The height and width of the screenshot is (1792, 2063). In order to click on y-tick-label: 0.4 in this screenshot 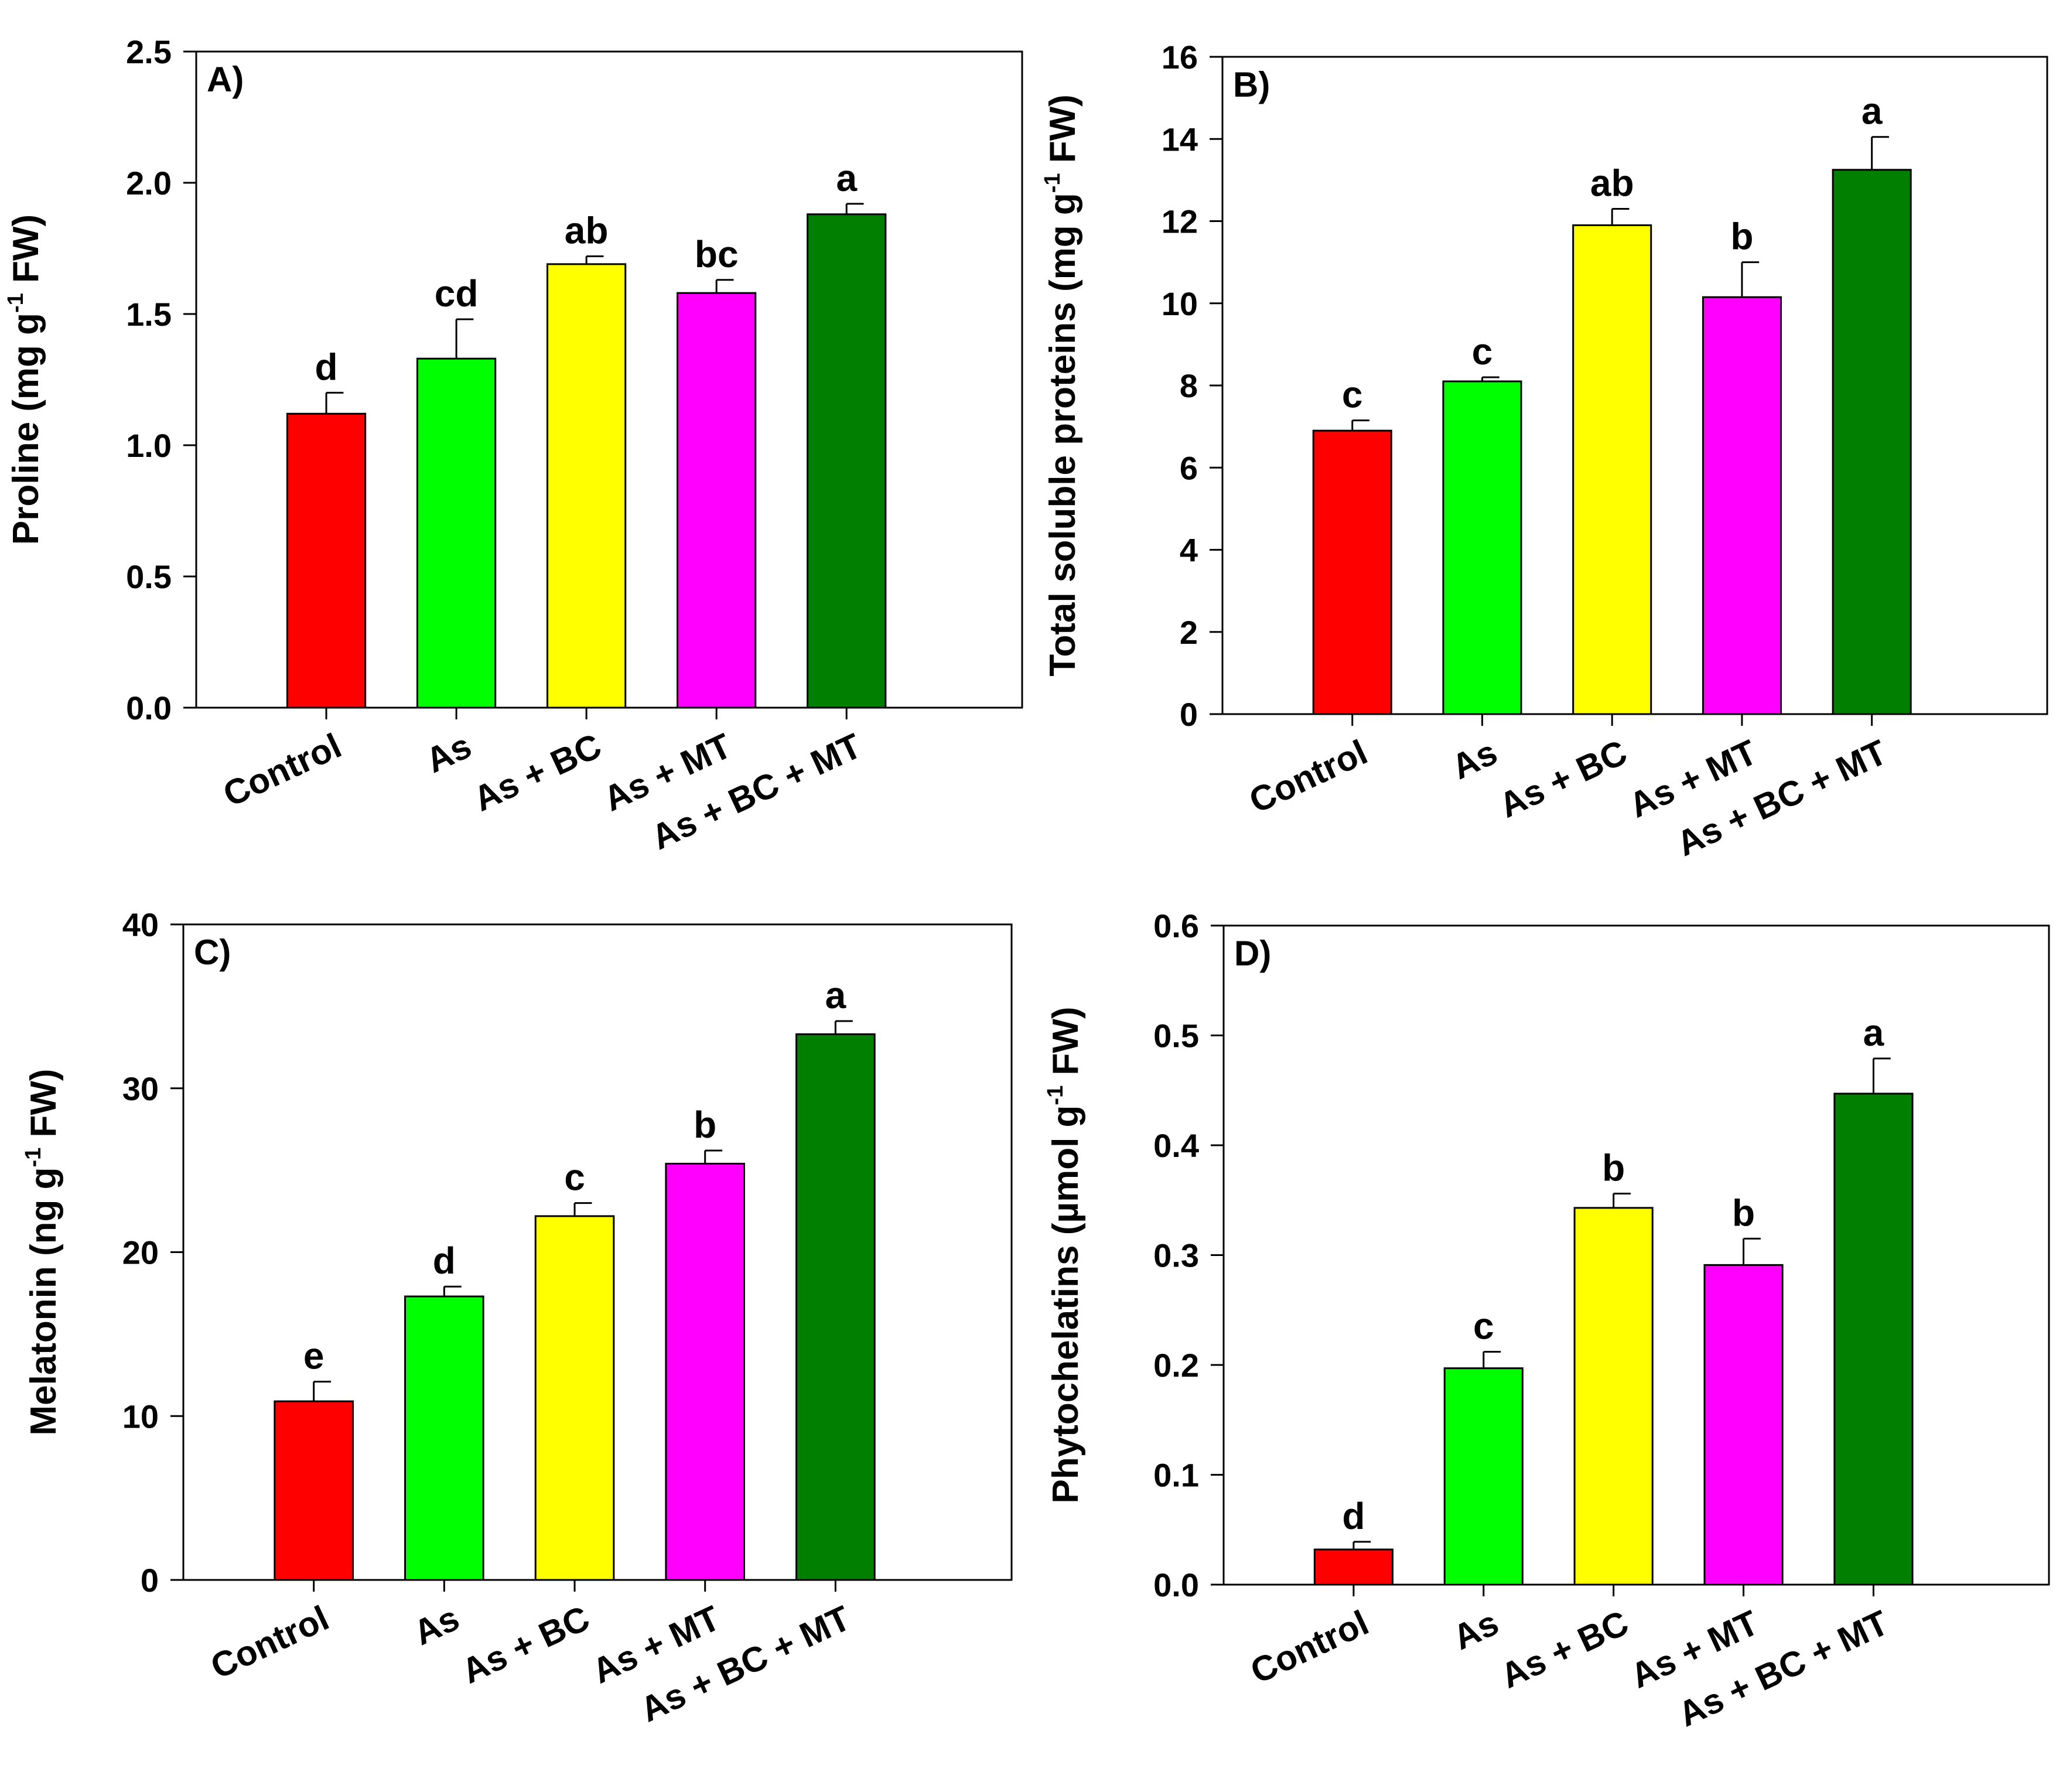, I will do `click(1176, 1145)`.